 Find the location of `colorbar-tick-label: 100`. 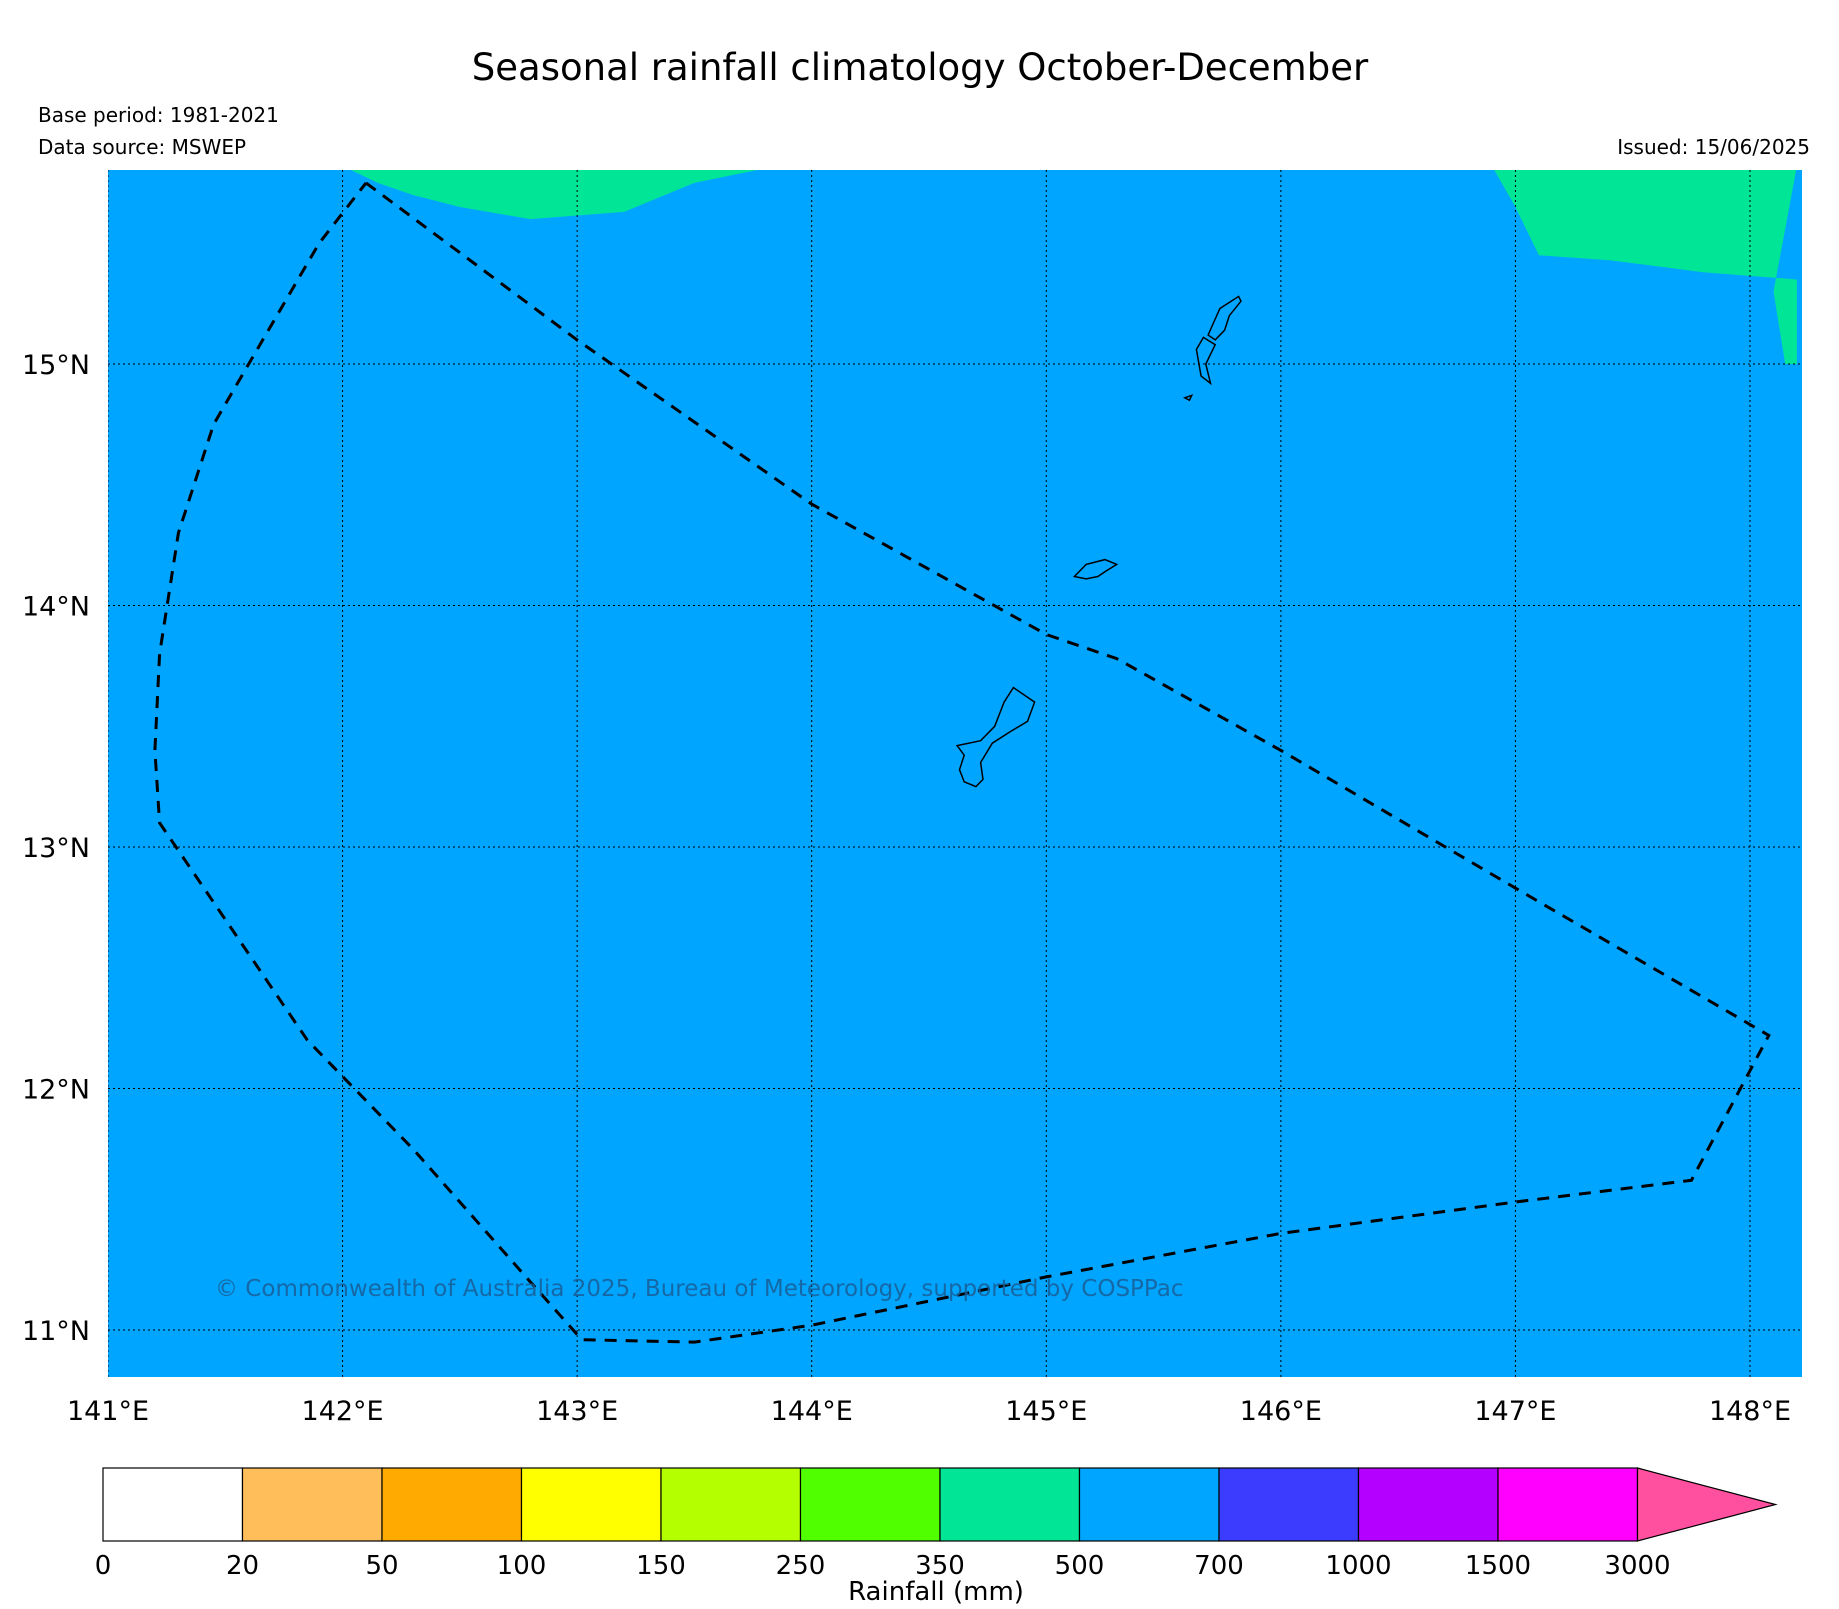

colorbar-tick-label: 100 is located at coordinates (522, 1566).